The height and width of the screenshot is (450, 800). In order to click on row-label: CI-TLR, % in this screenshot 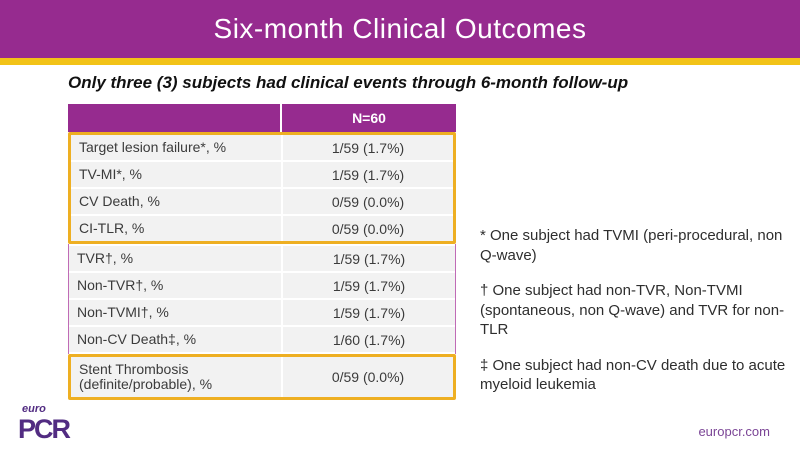, I will do `click(177, 228)`.